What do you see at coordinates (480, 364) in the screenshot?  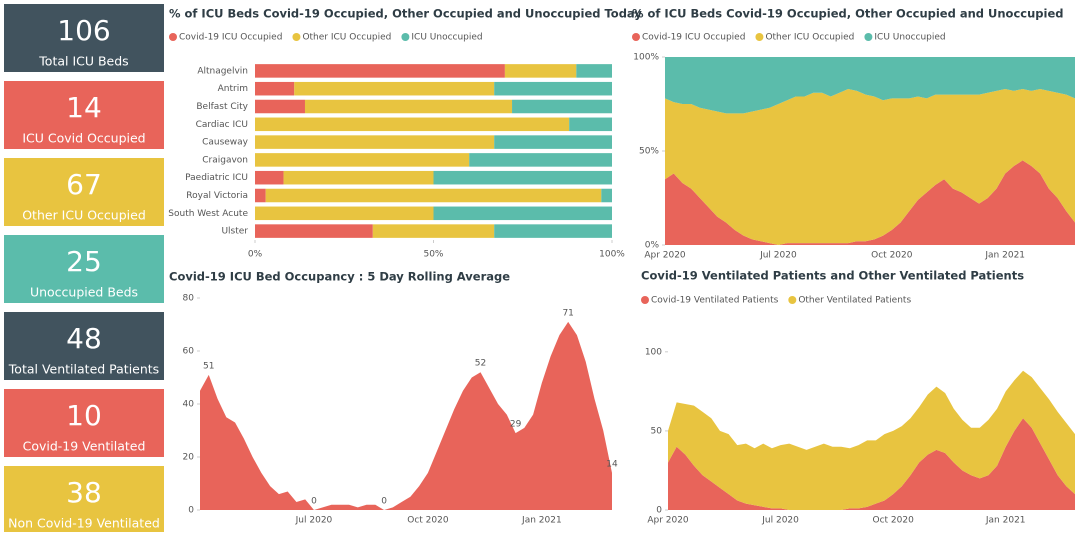 I see `data-label: 52` at bounding box center [480, 364].